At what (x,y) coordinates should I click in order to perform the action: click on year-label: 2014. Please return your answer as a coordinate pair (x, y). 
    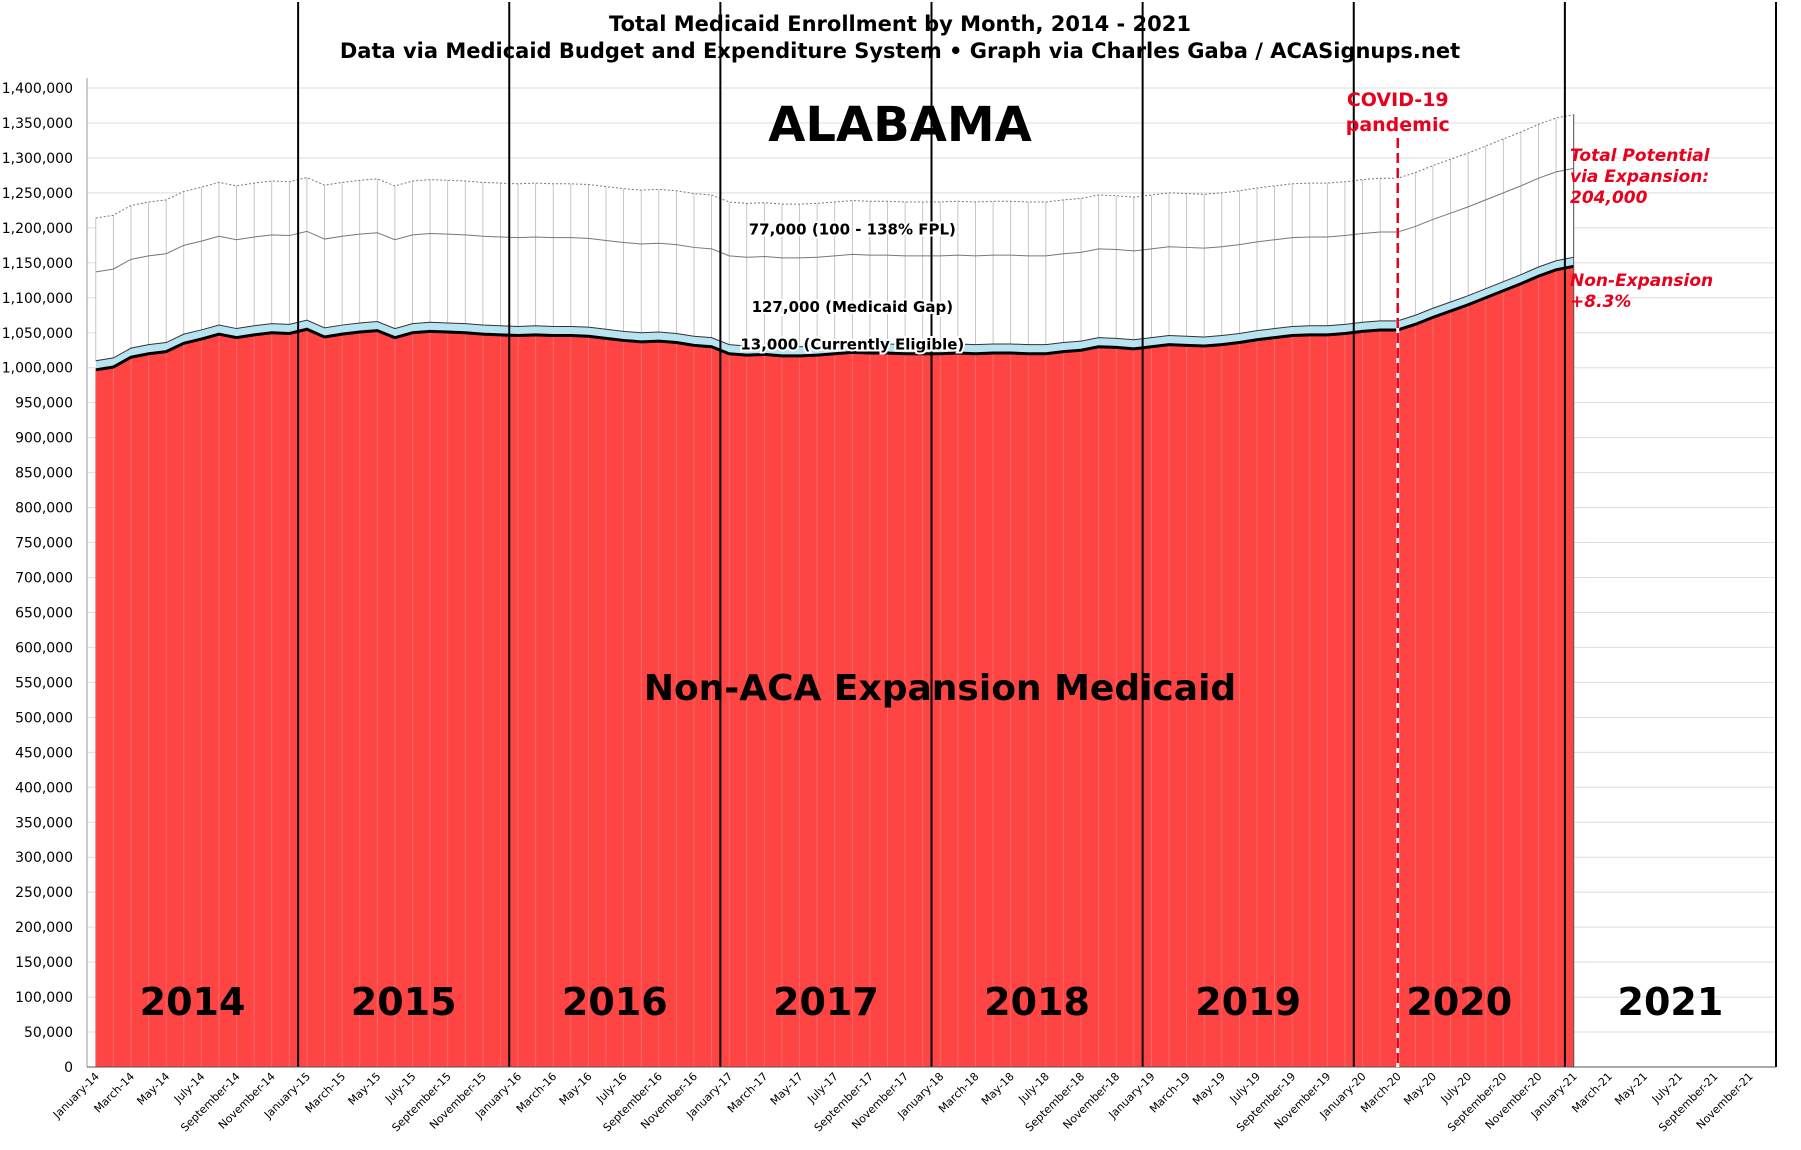
    Looking at the image, I should click on (193, 1002).